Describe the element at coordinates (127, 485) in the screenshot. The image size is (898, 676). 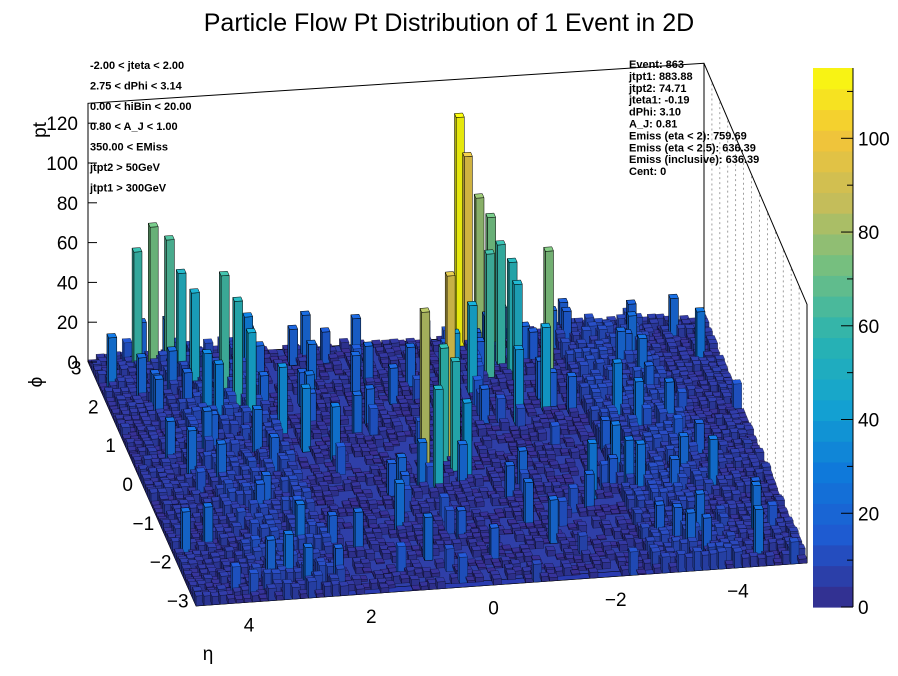
I see `y-tick-label: 0` at that location.